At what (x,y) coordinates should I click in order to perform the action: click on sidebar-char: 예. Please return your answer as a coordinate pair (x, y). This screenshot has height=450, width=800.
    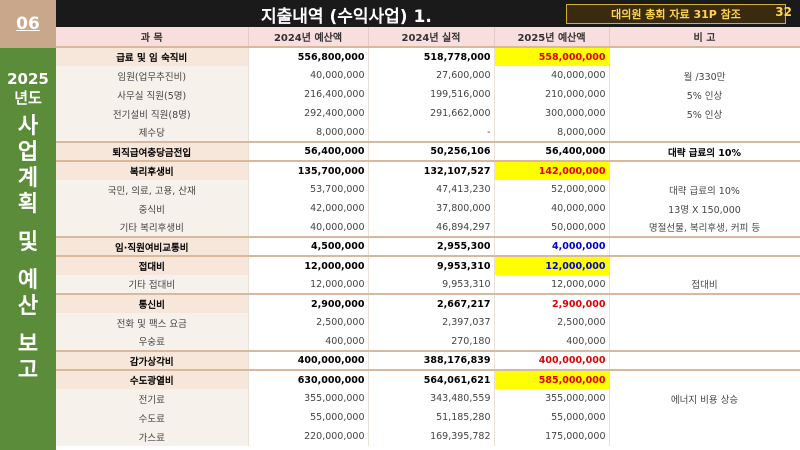
    Looking at the image, I should click on (28, 280).